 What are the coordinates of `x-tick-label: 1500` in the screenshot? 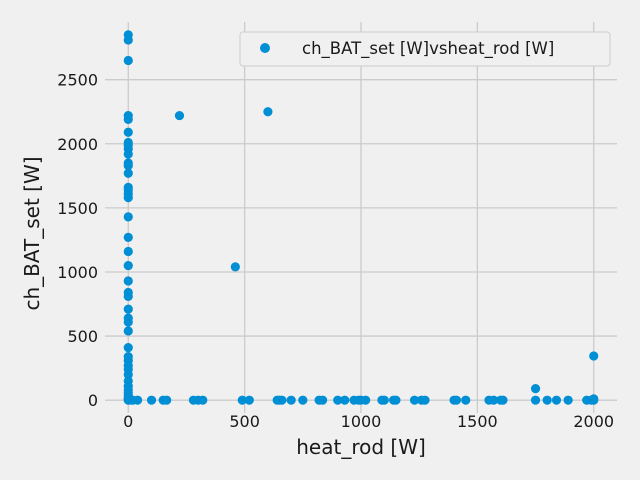 It's located at (477, 421).